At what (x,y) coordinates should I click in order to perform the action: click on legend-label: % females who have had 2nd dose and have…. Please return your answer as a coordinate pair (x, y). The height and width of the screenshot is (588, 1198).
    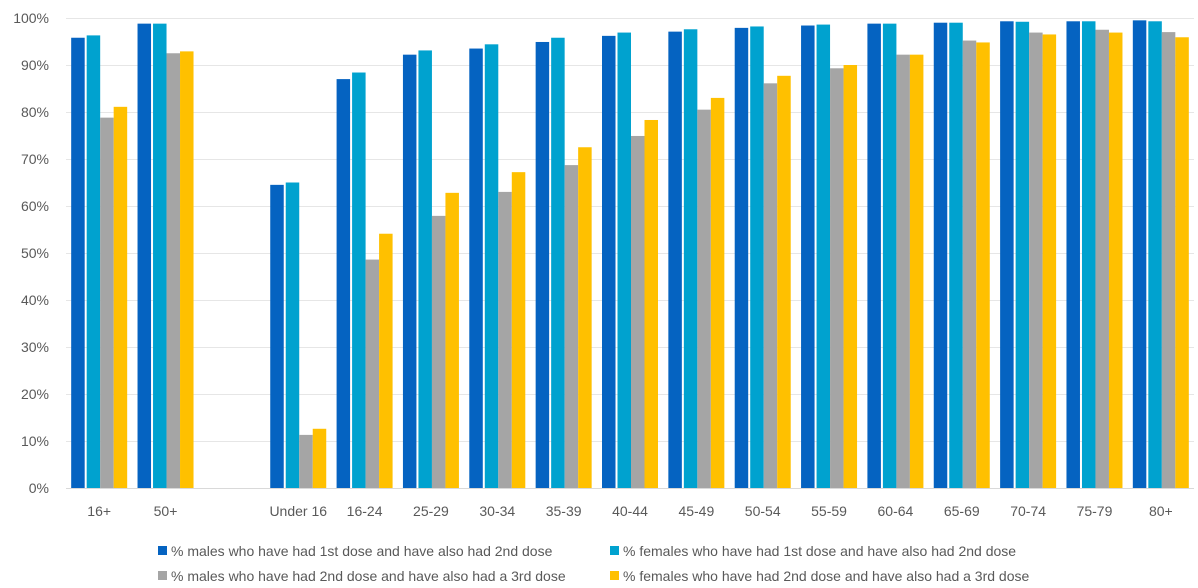
    Looking at the image, I should click on (826, 575).